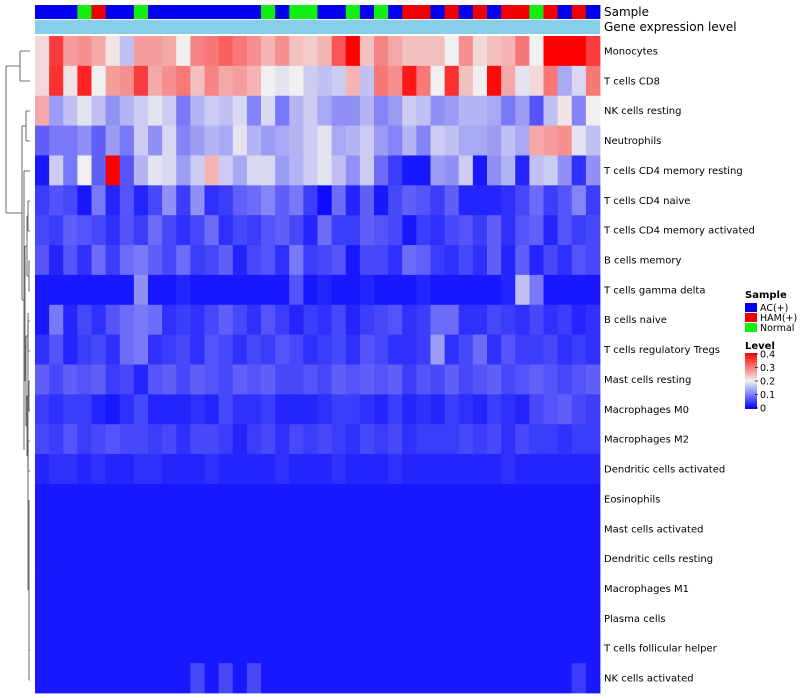 This screenshot has height=700, width=800. I want to click on row-label: B cells naive, so click(635, 320).